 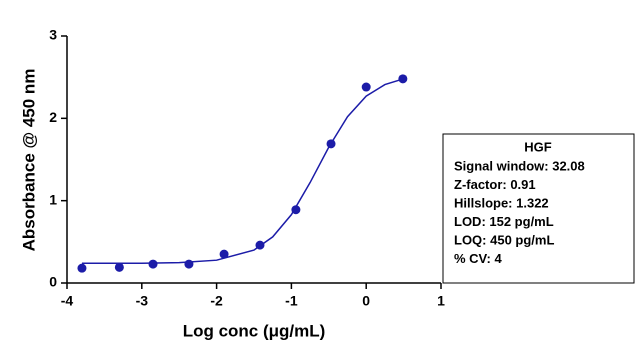 What do you see at coordinates (495, 184) in the screenshot?
I see `annotation-line: Z-factor: 0.91` at bounding box center [495, 184].